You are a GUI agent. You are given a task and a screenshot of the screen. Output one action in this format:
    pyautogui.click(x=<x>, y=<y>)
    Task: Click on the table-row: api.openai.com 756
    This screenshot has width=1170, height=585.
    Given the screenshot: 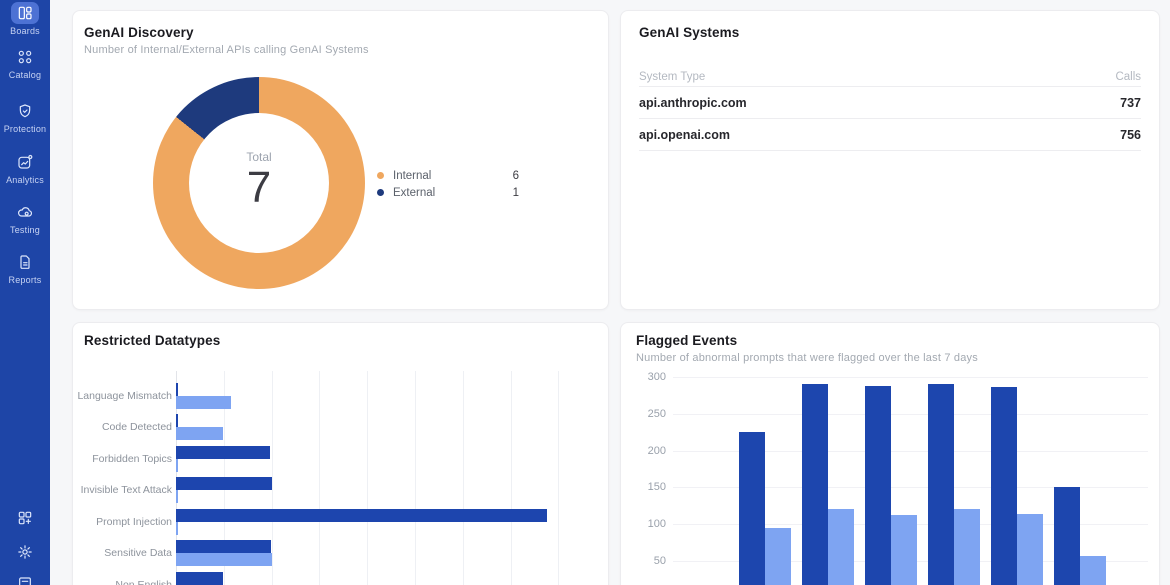 What is the action you would take?
    pyautogui.click(x=890, y=135)
    